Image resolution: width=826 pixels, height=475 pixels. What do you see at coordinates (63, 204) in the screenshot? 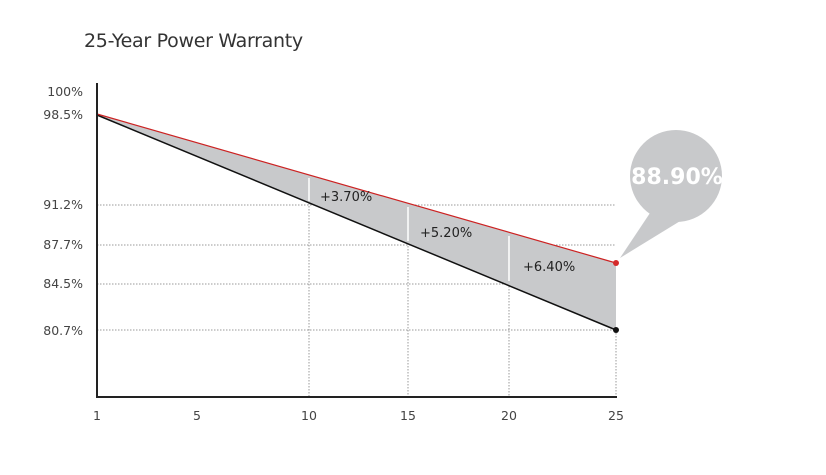
I see `y-label-91-2: 91.2%` at bounding box center [63, 204].